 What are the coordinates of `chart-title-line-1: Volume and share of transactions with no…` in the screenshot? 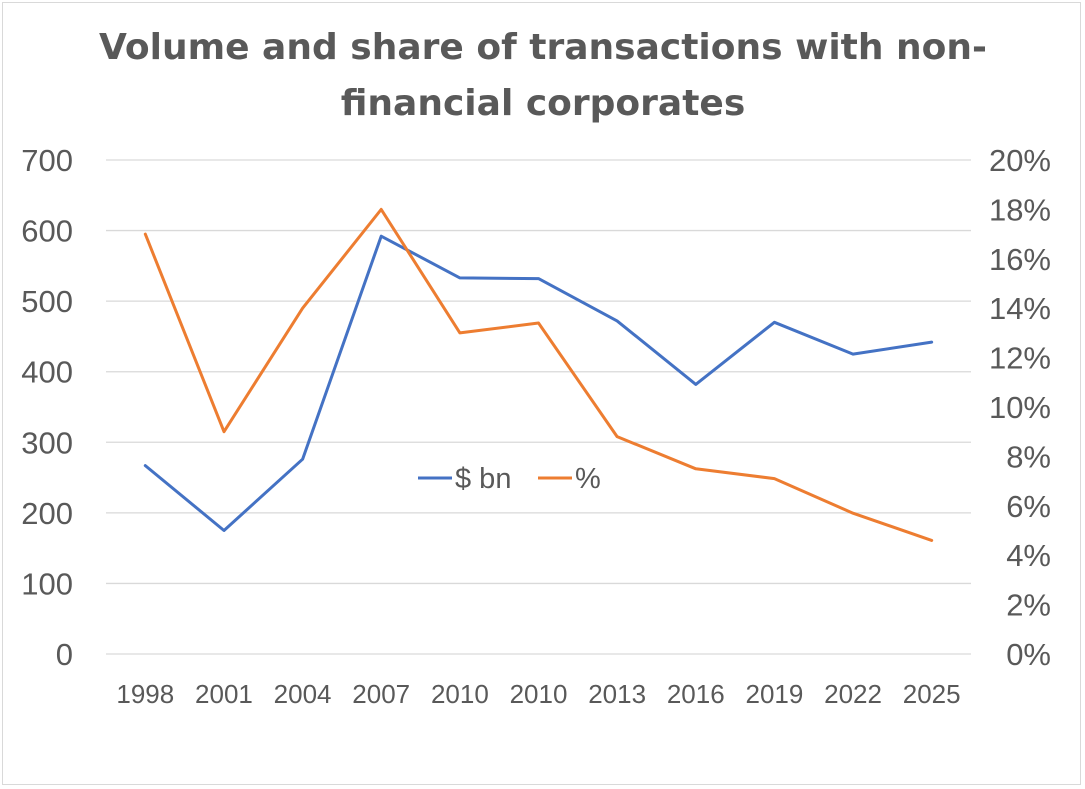 It's located at (543, 47).